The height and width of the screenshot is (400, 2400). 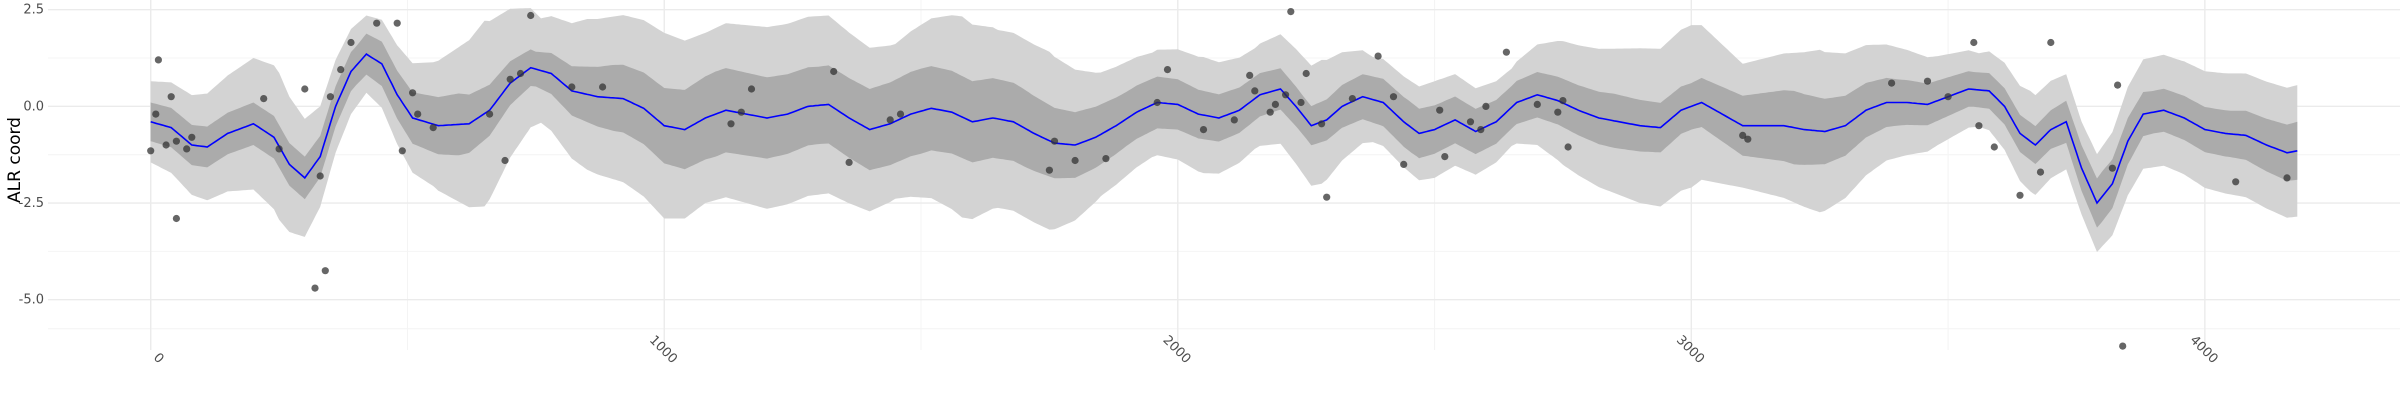 What do you see at coordinates (31, 203) in the screenshot?
I see `y-tick-label: -2.5` at bounding box center [31, 203].